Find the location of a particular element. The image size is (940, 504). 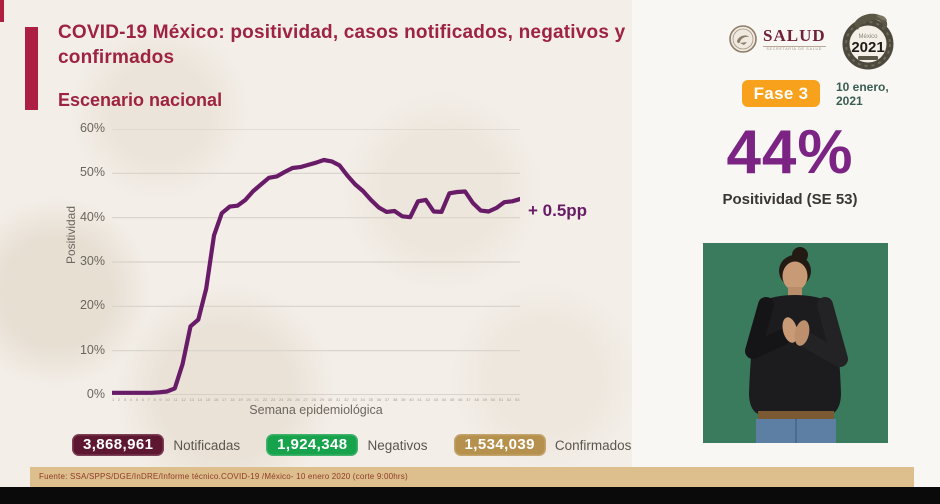

mexico-2021-logo: México 2021 is located at coordinates (868, 40).